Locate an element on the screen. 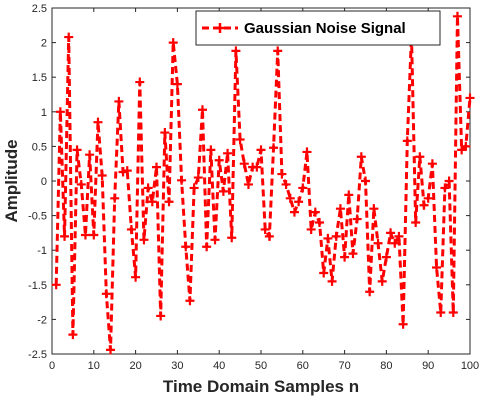 The image size is (480, 404). x-tick-label: 90 is located at coordinates (428, 366).